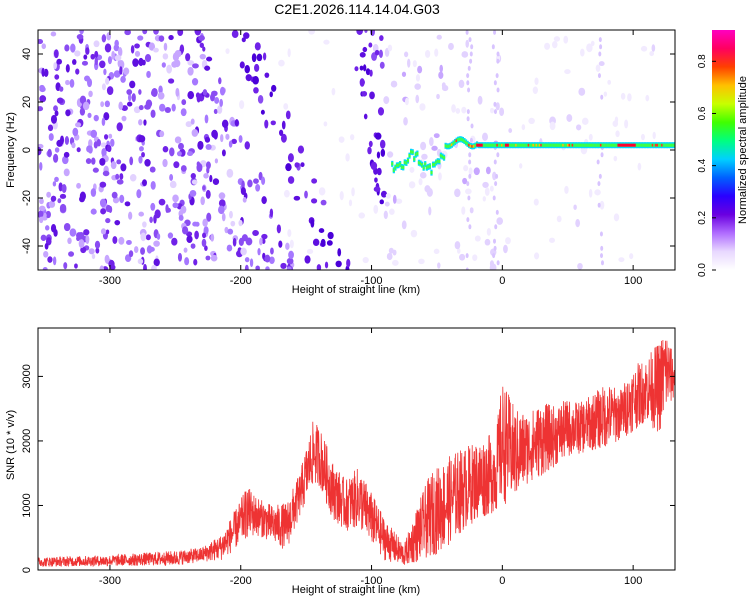 The image size is (750, 600). What do you see at coordinates (479, 145) in the screenshot?
I see `tone-track-peak` at bounding box center [479, 145].